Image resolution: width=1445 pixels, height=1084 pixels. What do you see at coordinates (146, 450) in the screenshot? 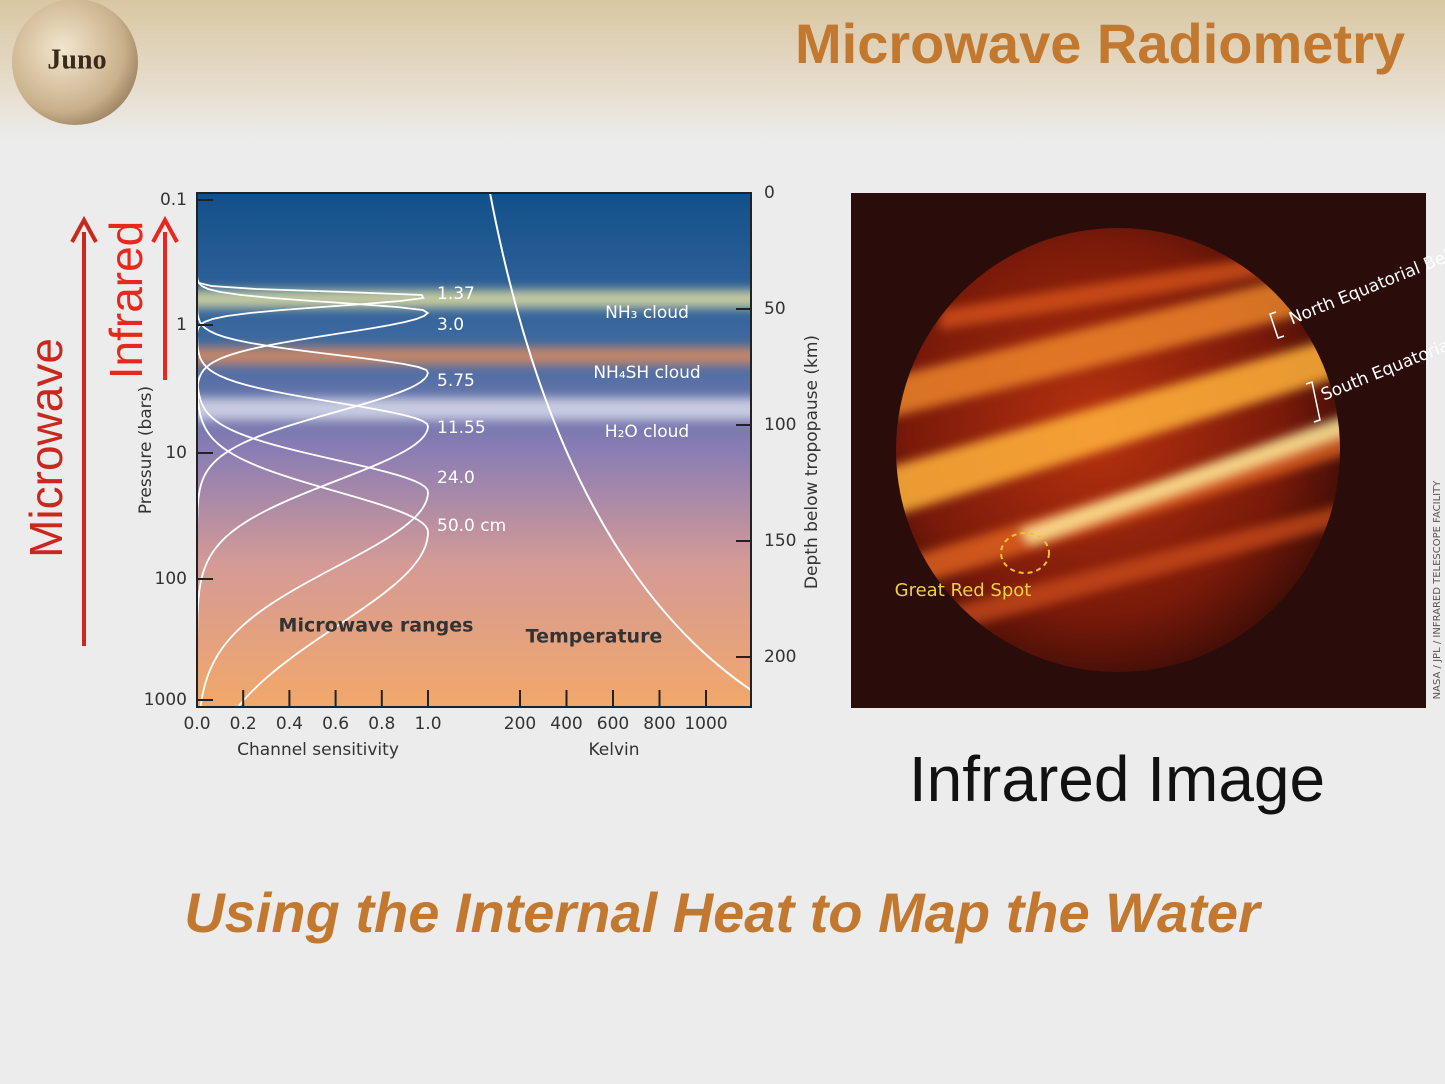
I see `axis-label: Pressure (bars)` at bounding box center [146, 450].